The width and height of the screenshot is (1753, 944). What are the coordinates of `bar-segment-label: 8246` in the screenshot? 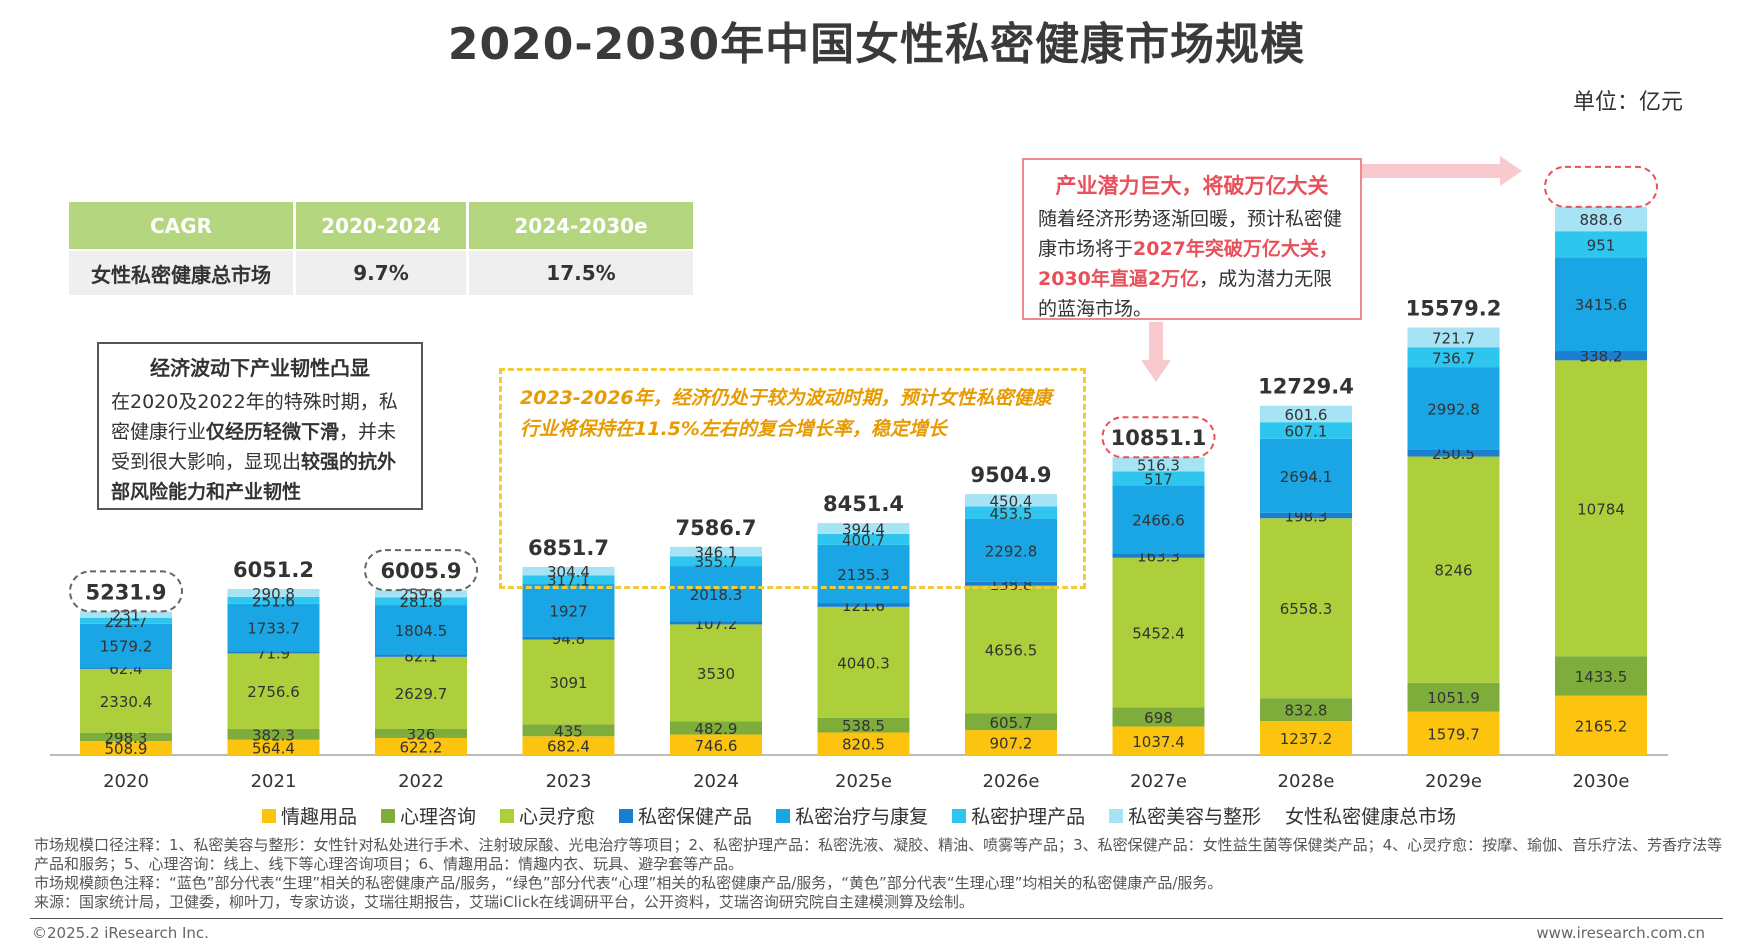 It's located at (1453, 571).